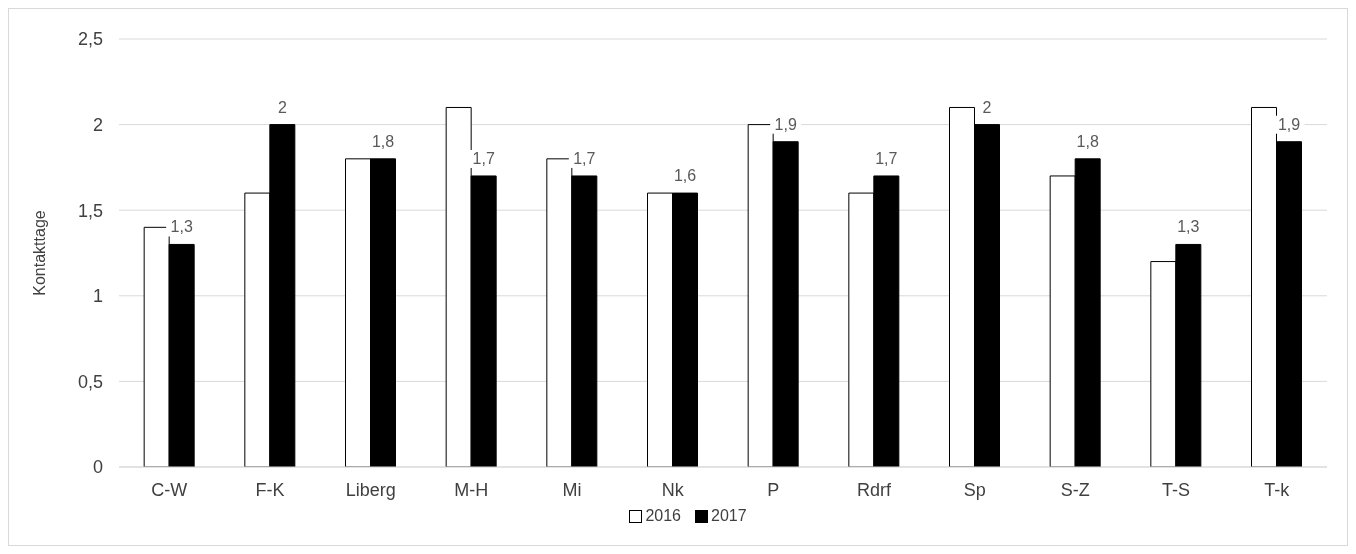 The width and height of the screenshot is (1356, 554). What do you see at coordinates (270, 489) in the screenshot?
I see `x-tick-label: F-K` at bounding box center [270, 489].